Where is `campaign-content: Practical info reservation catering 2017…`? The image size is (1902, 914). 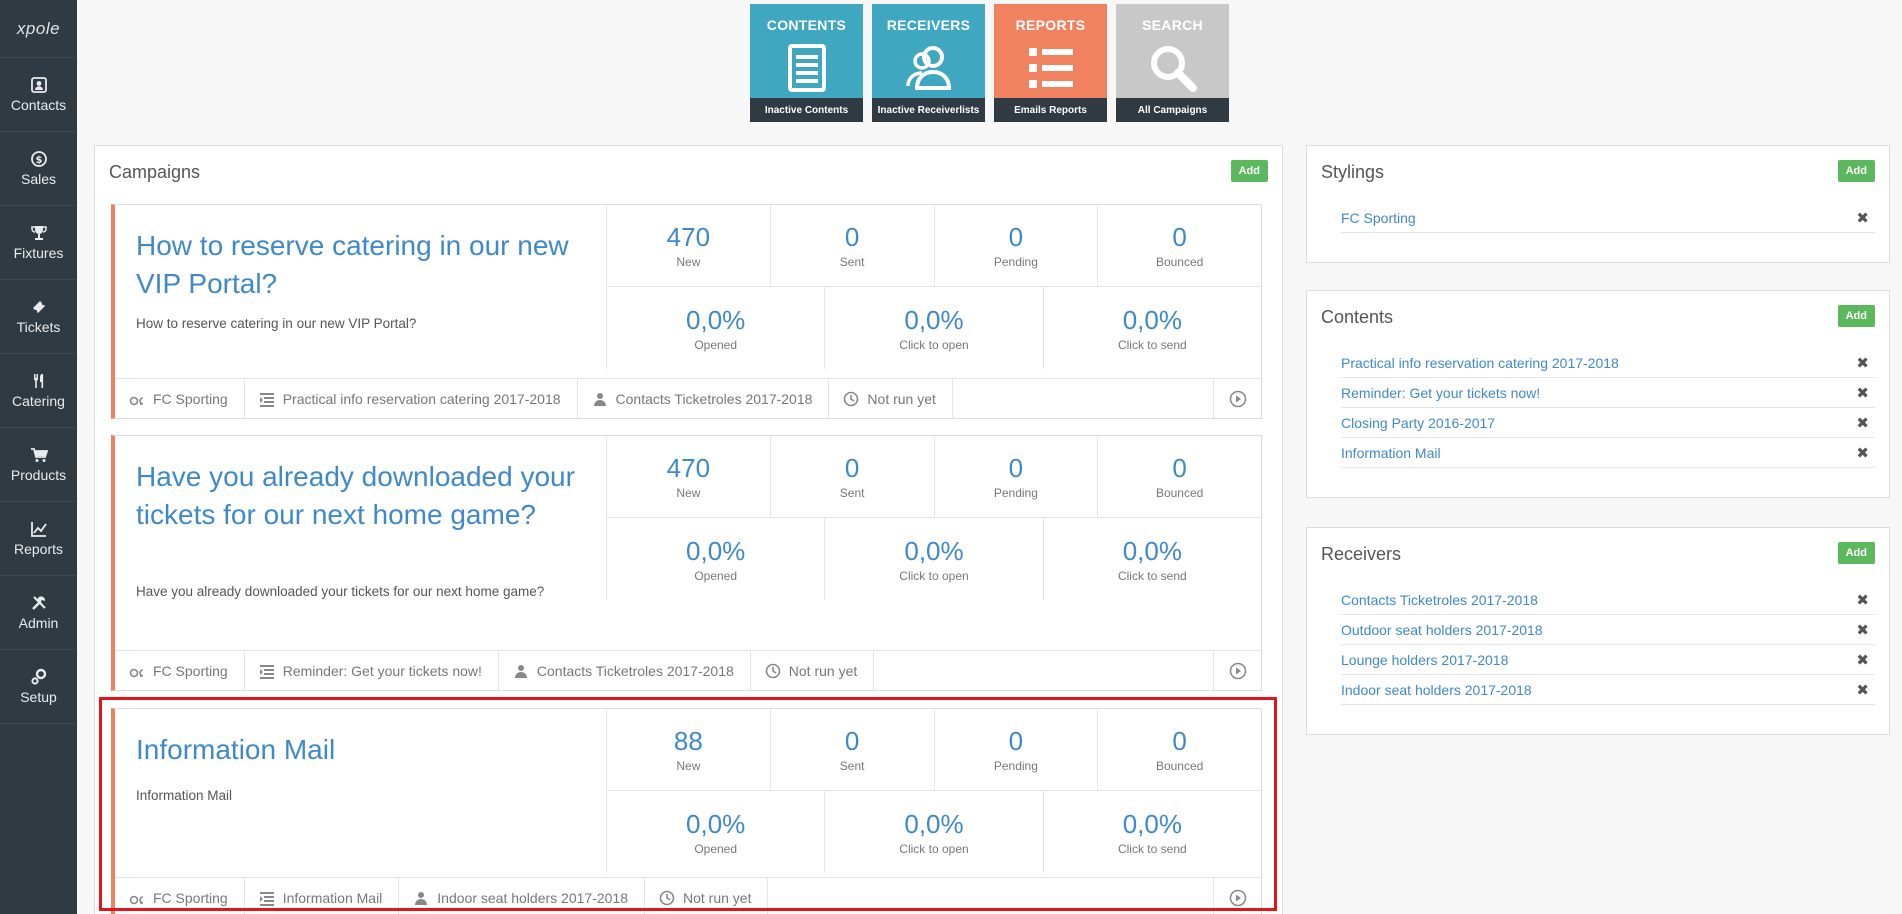
campaign-content: Practical info reservation catering 2017… is located at coordinates (421, 398).